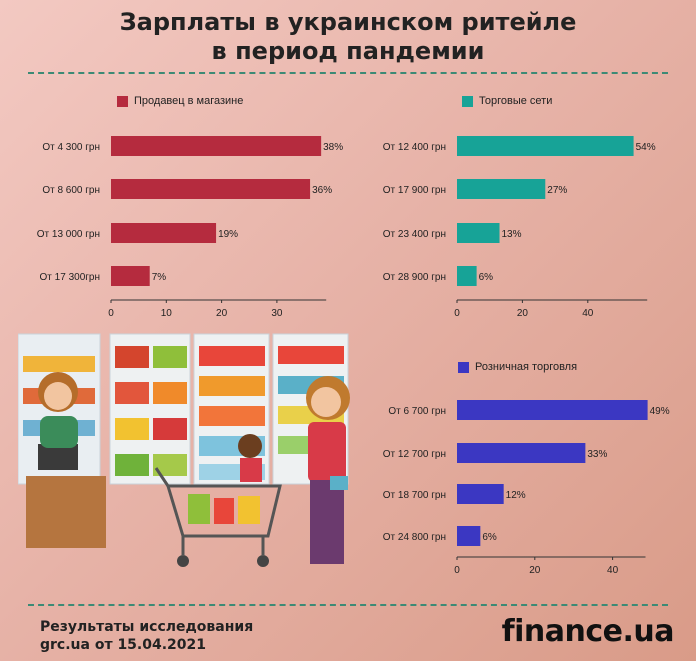 This screenshot has width=696, height=661. Describe the element at coordinates (228, 234) in the screenshot. I see `value-label: 19%` at that location.